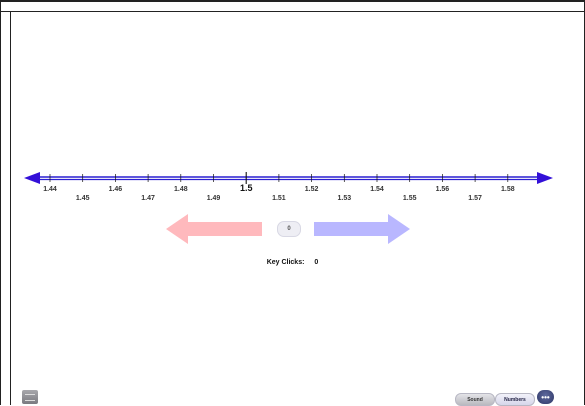 Image resolution: width=585 pixels, height=406 pixels. I want to click on tick-label: 1.45, so click(83, 198).